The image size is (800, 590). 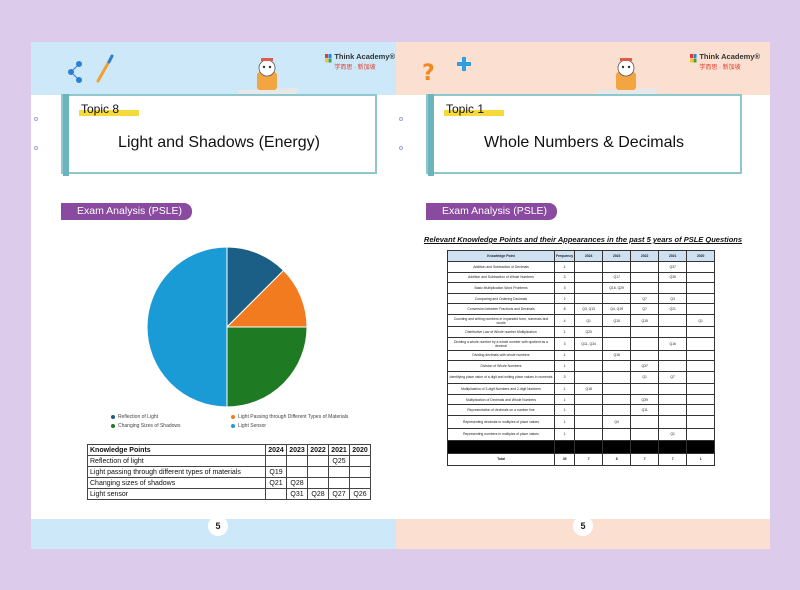 I want to click on table-cell: Comparing and Ordering Decimals, so click(x=501, y=298).